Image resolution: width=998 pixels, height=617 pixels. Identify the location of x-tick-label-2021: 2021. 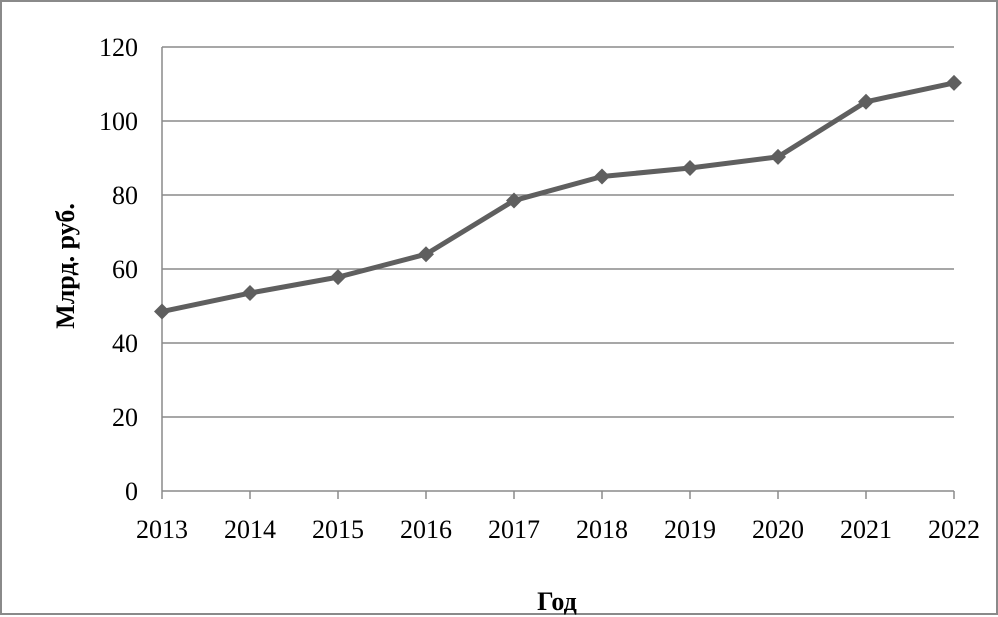
(866, 529).